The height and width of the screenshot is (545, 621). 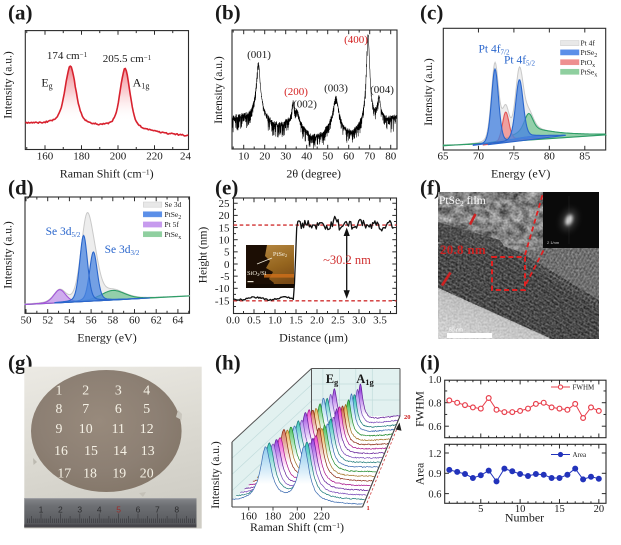 What do you see at coordinates (336, 89) in the screenshot?
I see `svg-text: (003)` at bounding box center [336, 89].